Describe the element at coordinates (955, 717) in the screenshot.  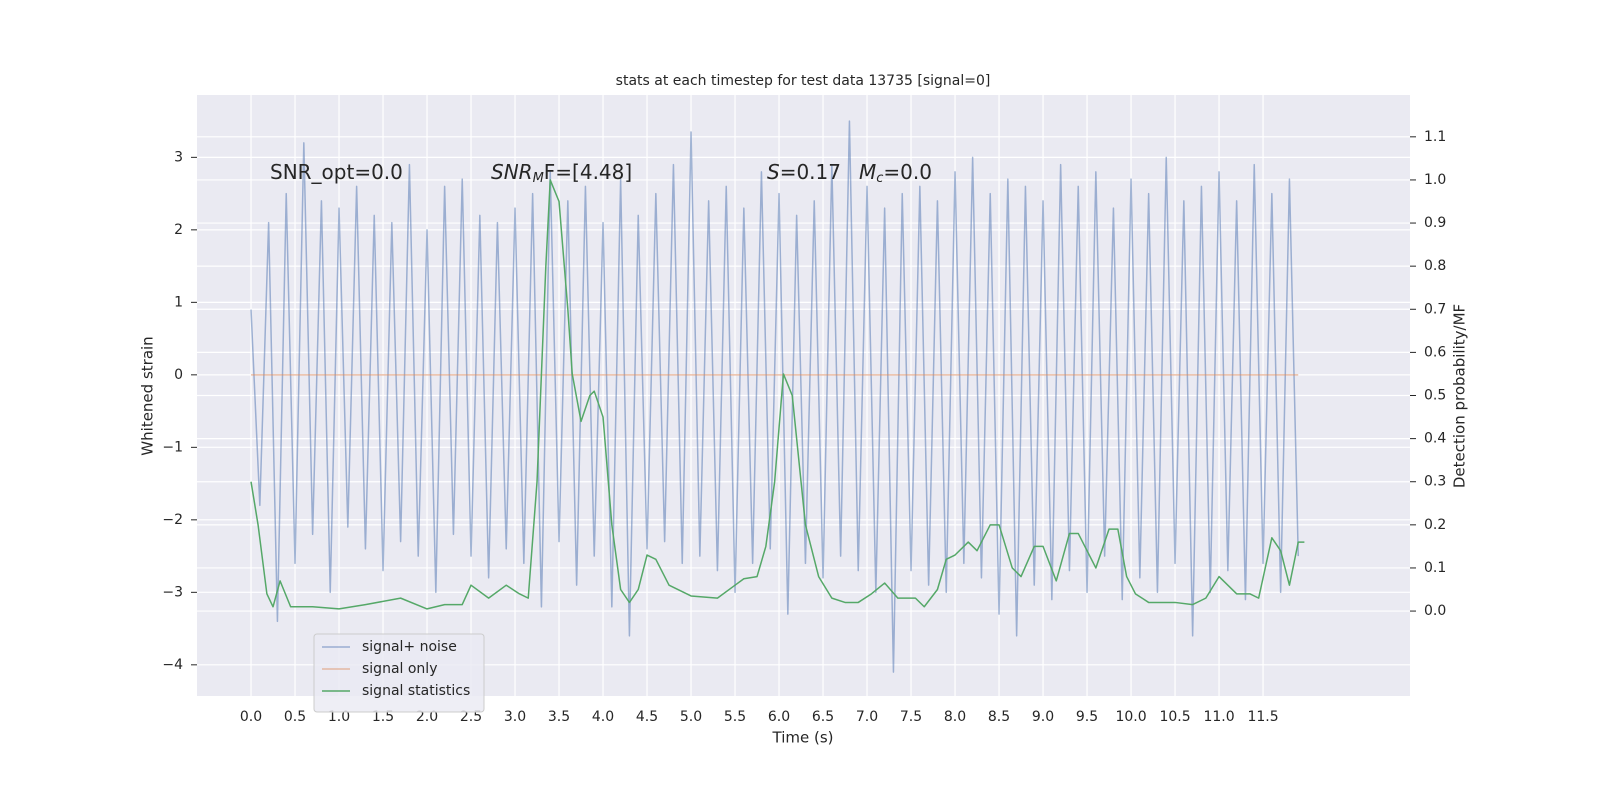
I see `x-tick-label: 8.0` at that location.